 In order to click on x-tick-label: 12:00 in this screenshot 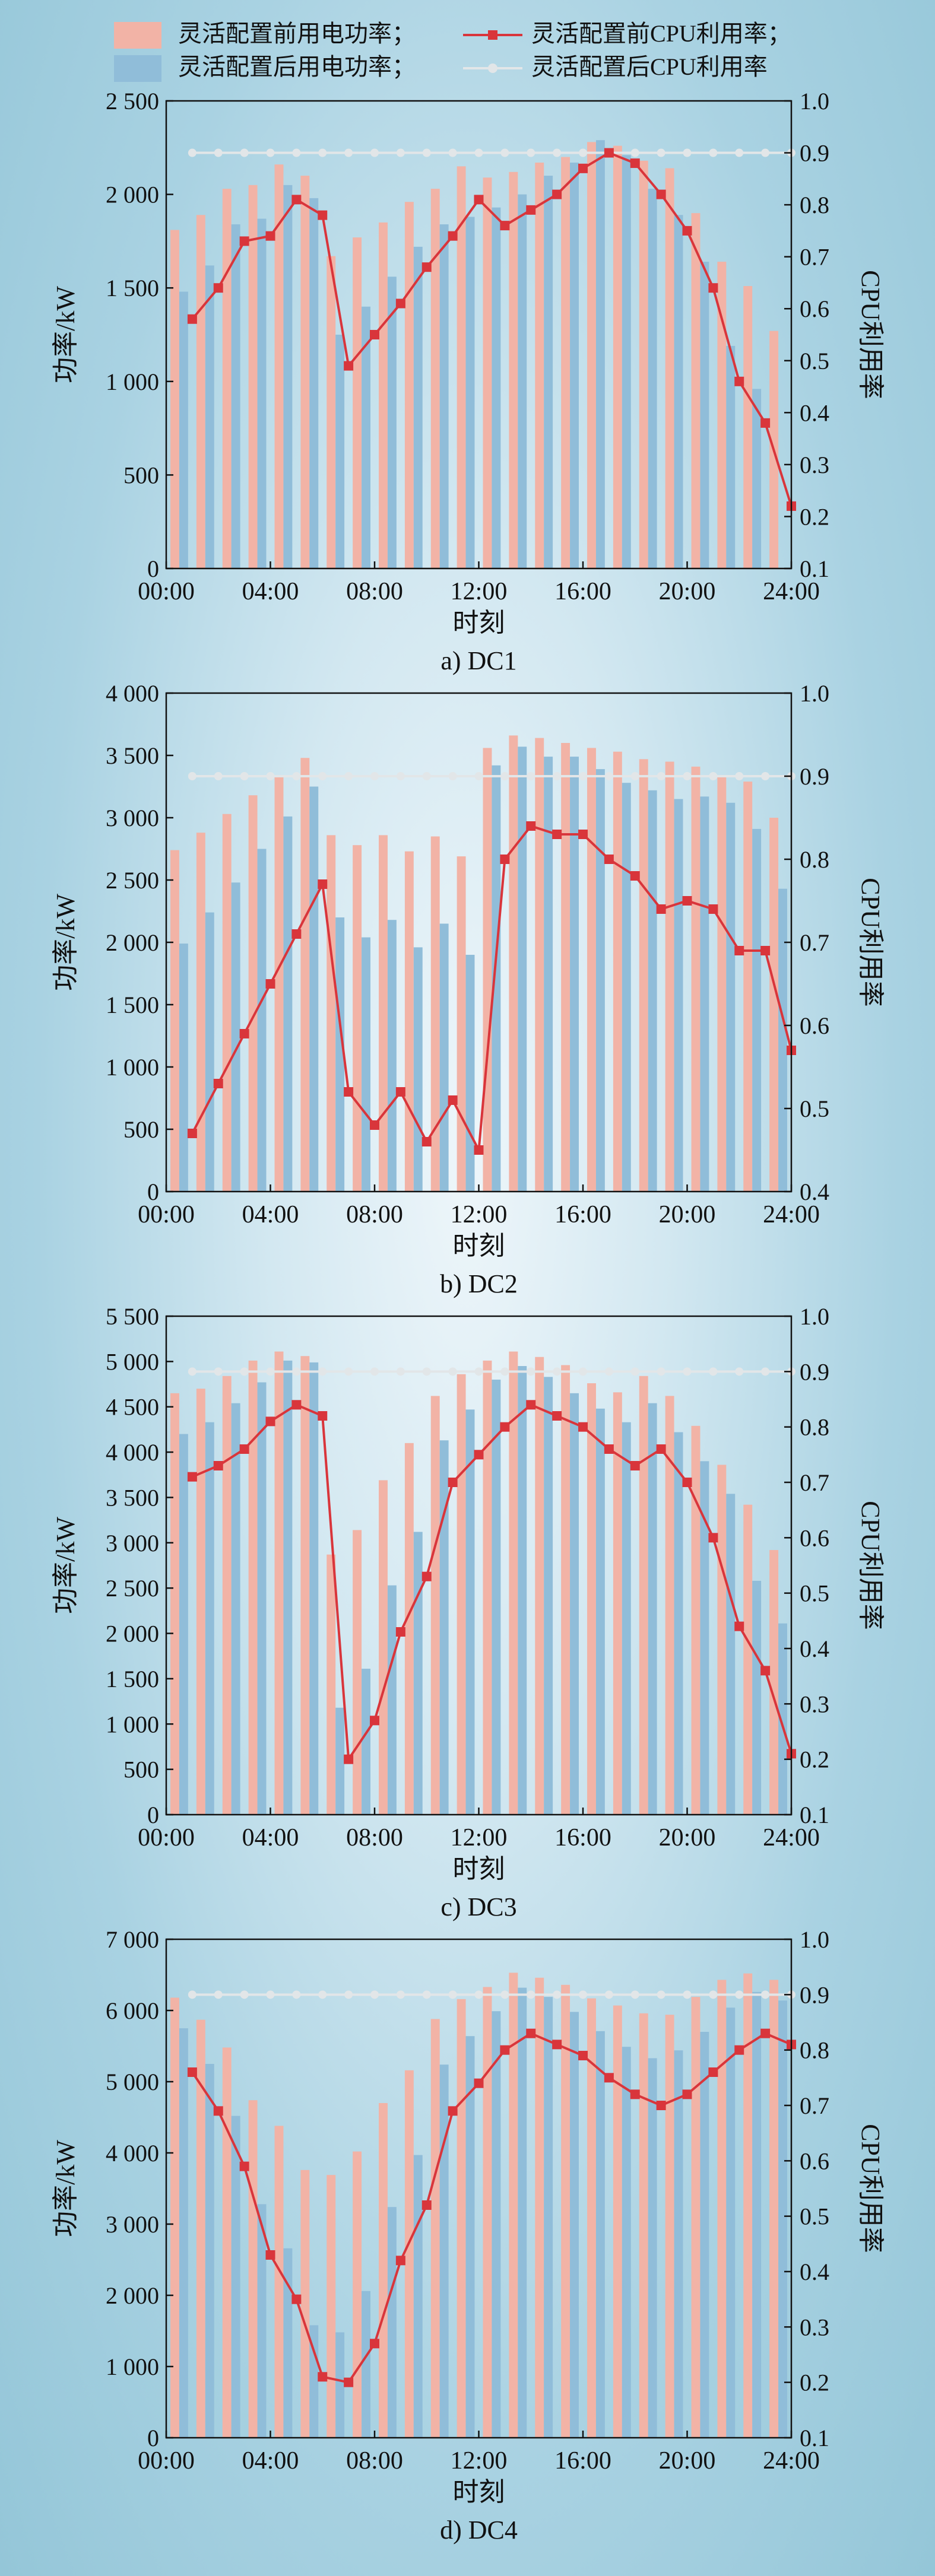, I will do `click(479, 591)`.